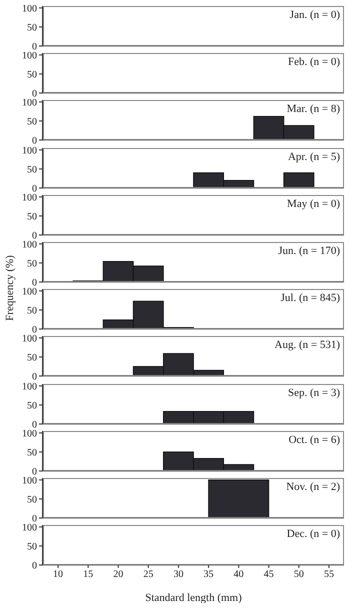 The image size is (352, 610). What do you see at coordinates (313, 109) in the screenshot?
I see `annotation: Mar. (n = 8)` at bounding box center [313, 109].